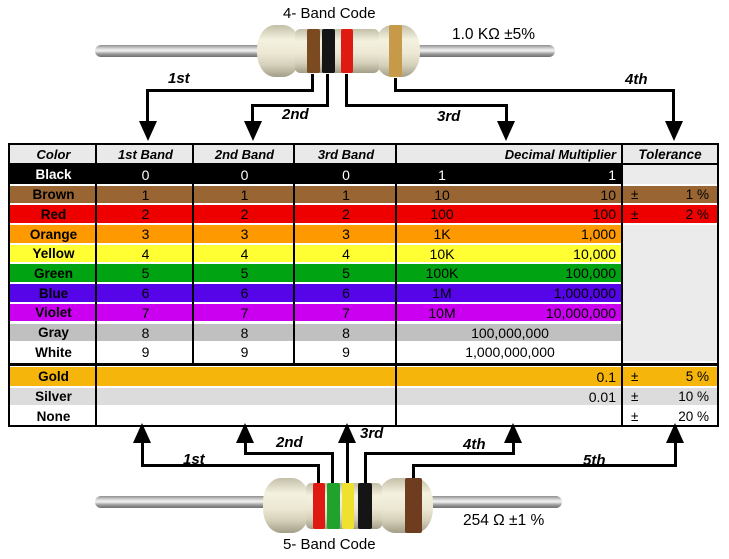  Describe the element at coordinates (329, 13) in the screenshot. I see `four-band-title: 4- Band Code` at that location.